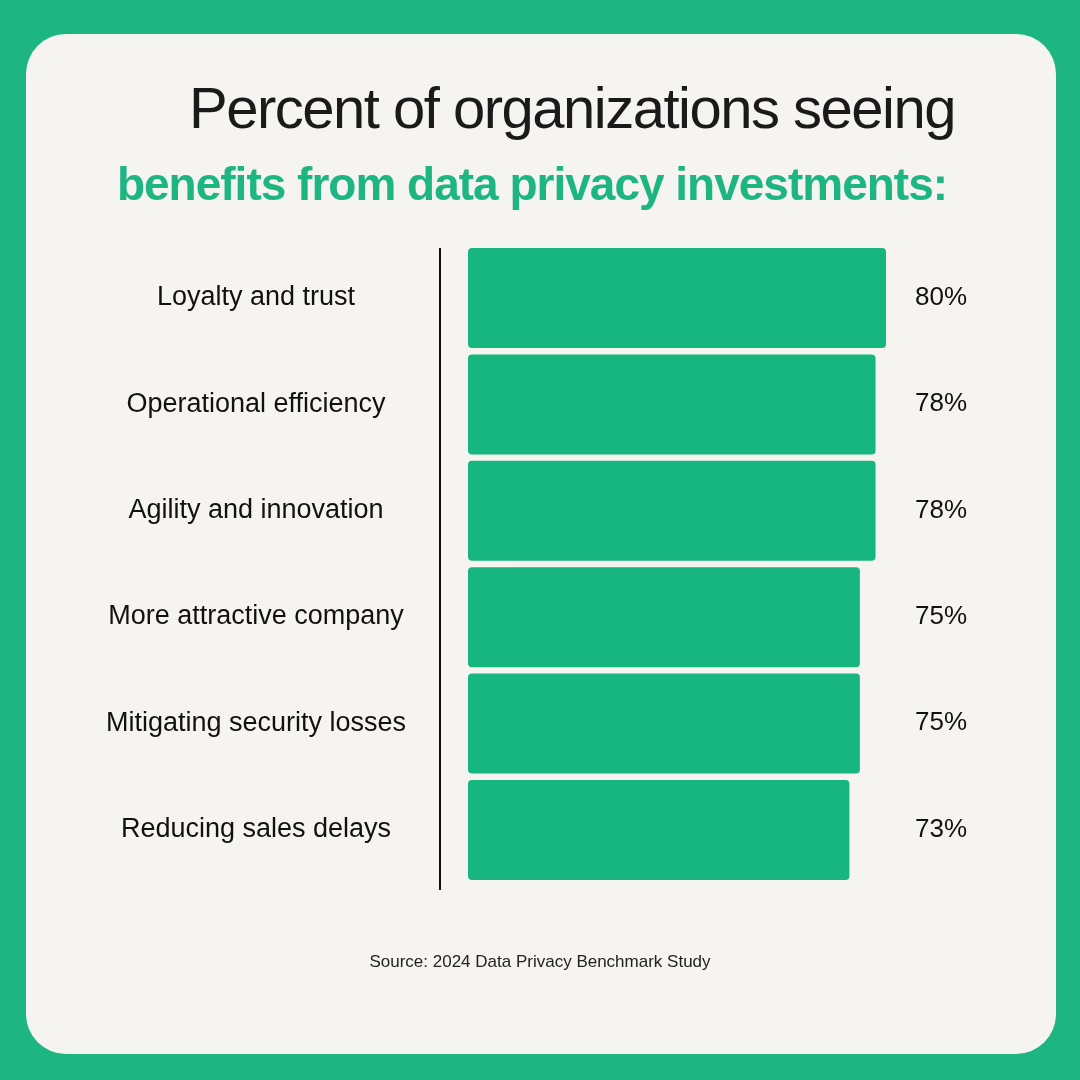  Describe the element at coordinates (256, 296) in the screenshot. I see `y-tick-label: Loyalty and trust` at that location.